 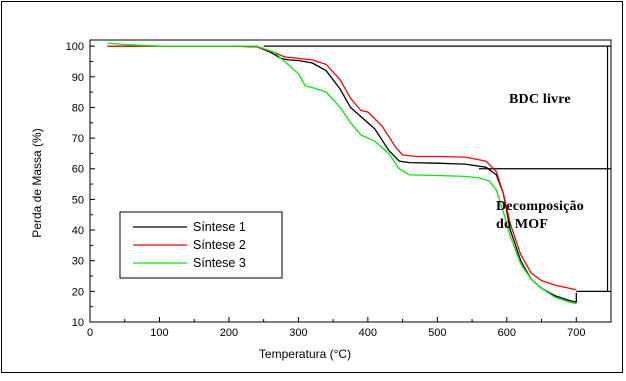 What do you see at coordinates (219, 245) in the screenshot?
I see `legend-label-sintese-2: Síntese 2` at bounding box center [219, 245].